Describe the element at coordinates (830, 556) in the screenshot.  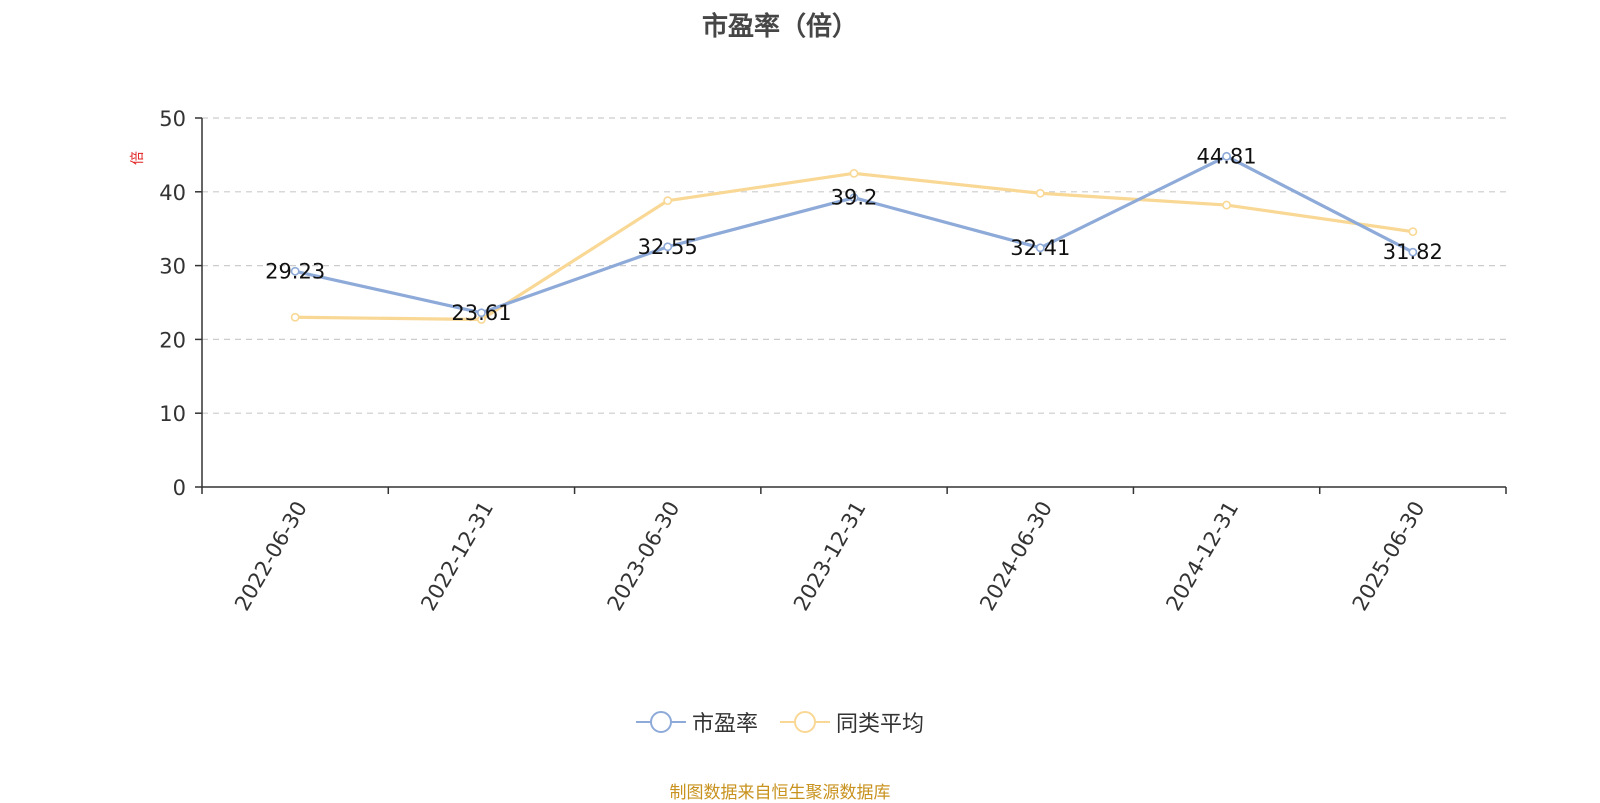
I see `x-tick-label: 2023-12-31` at that location.